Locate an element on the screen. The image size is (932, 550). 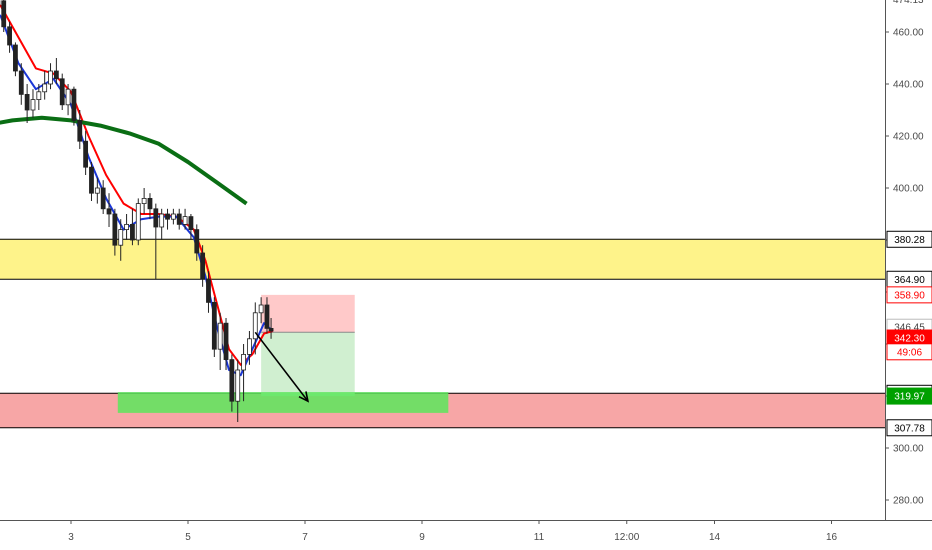
price-tag-label: 346.45 is located at coordinates (909, 328).